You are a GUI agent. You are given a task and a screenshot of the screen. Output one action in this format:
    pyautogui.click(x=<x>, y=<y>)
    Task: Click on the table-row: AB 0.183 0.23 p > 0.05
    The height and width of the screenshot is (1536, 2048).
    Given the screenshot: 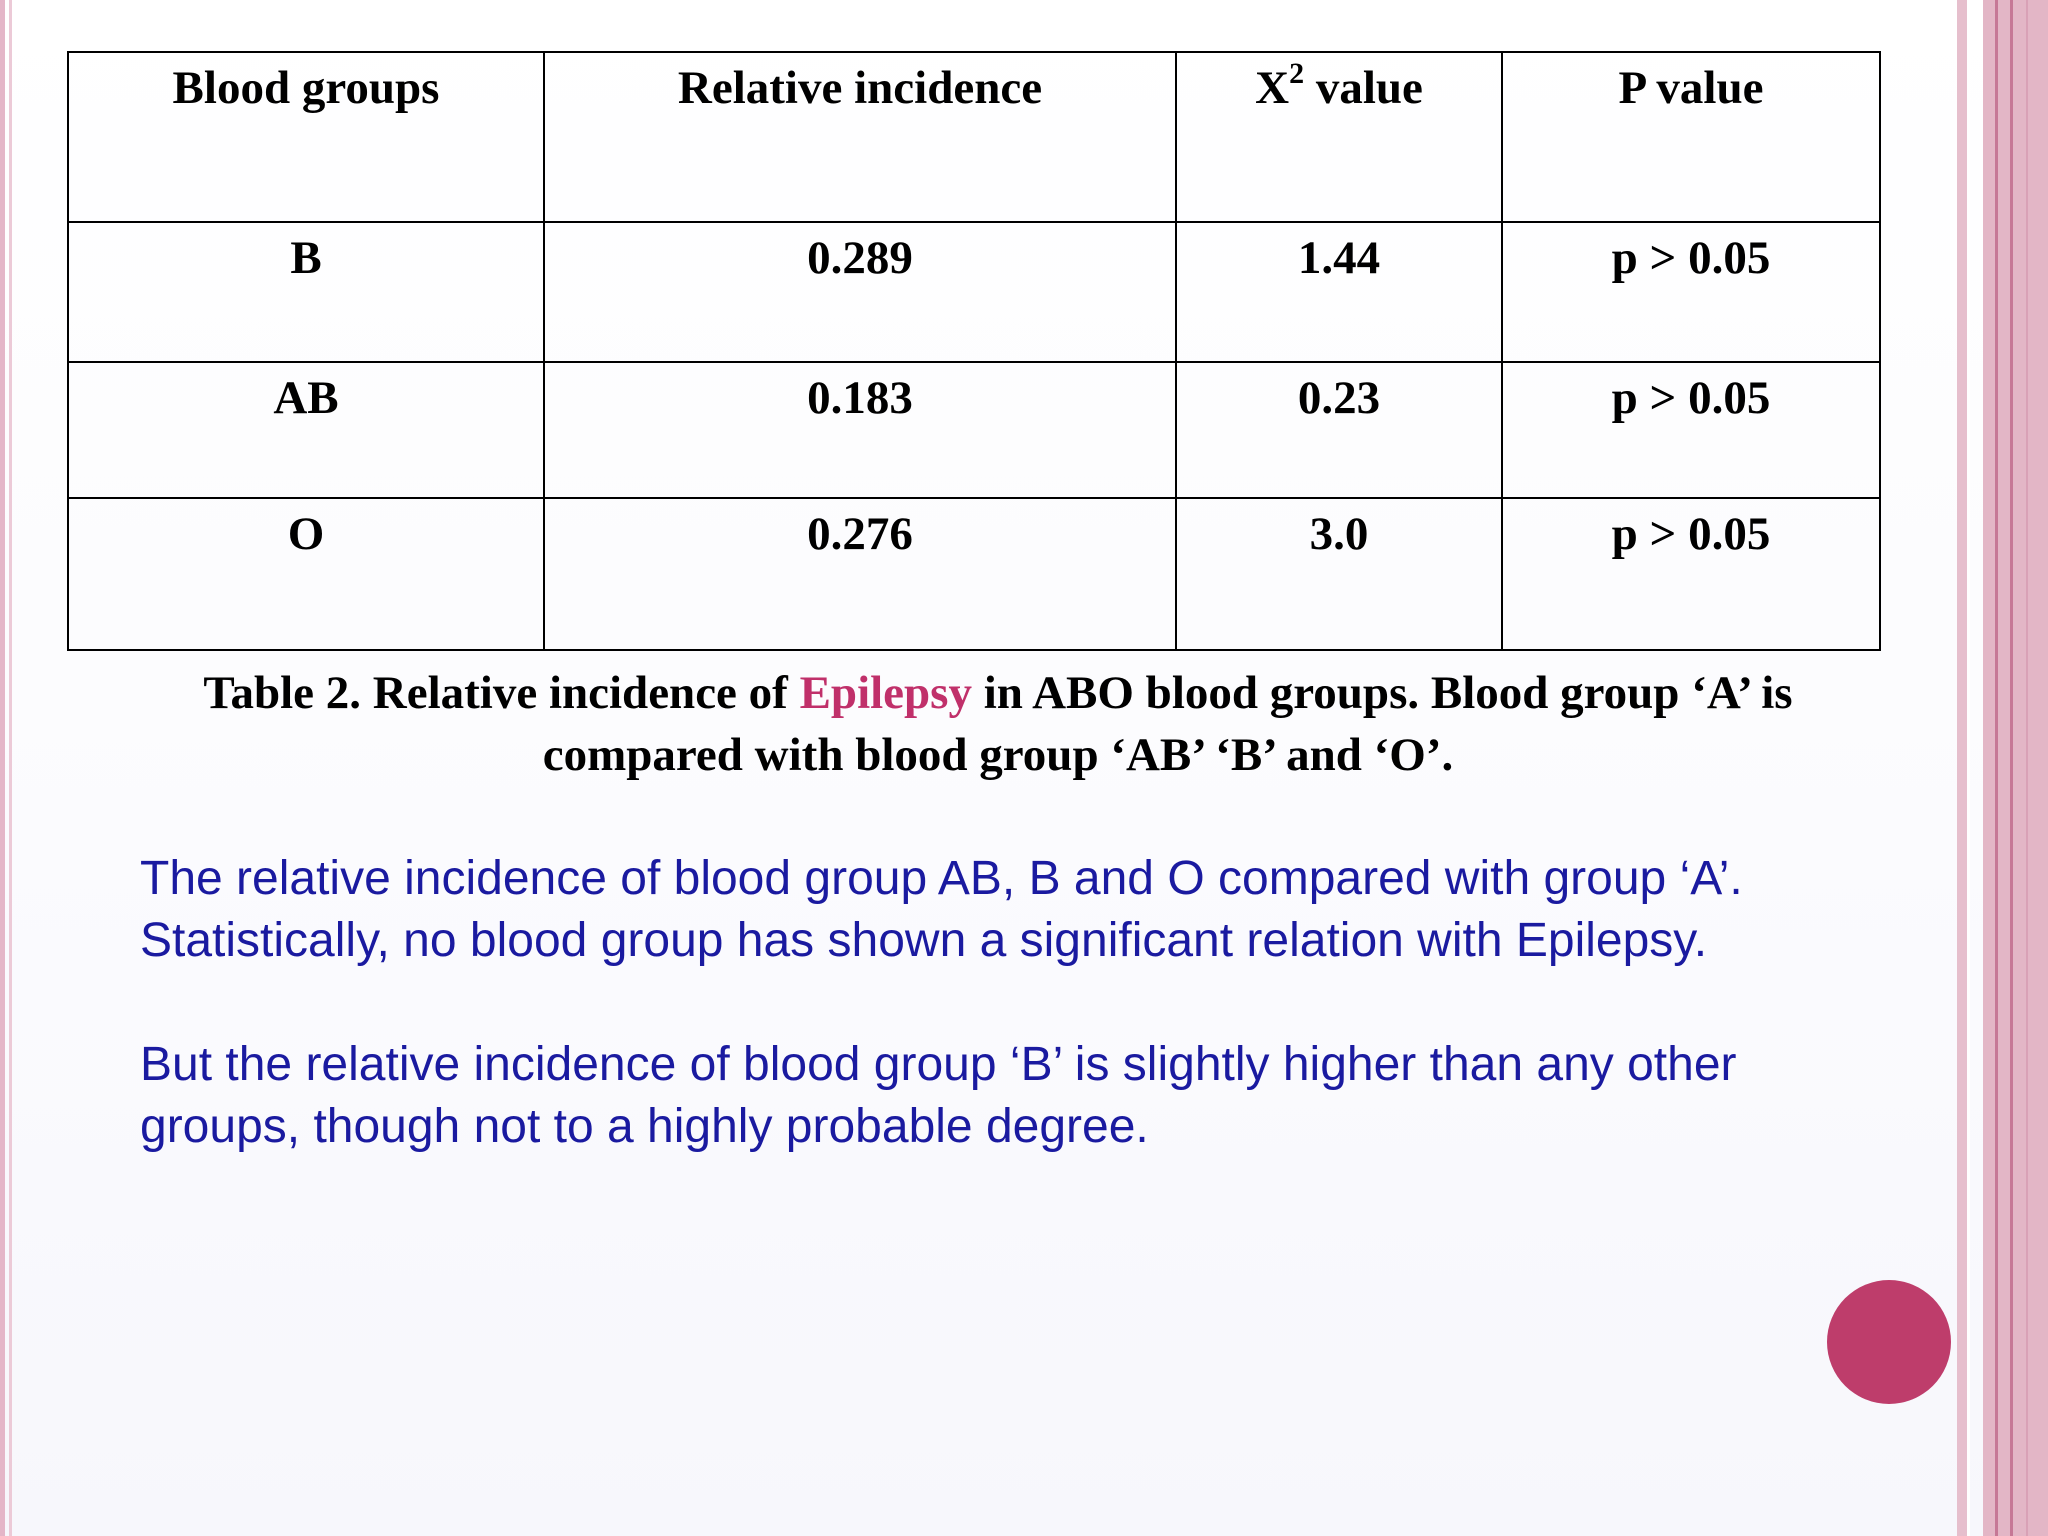 What is the action you would take?
    pyautogui.click(x=974, y=430)
    